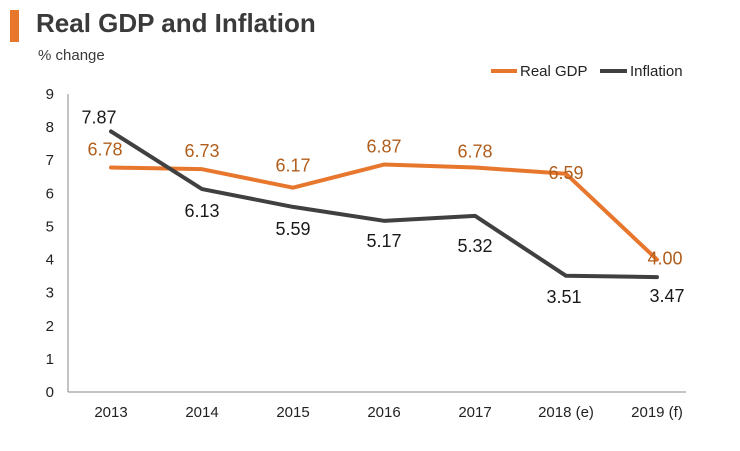 The height and width of the screenshot is (451, 740). What do you see at coordinates (664, 259) in the screenshot?
I see `gdp-data-label: 4.00` at bounding box center [664, 259].